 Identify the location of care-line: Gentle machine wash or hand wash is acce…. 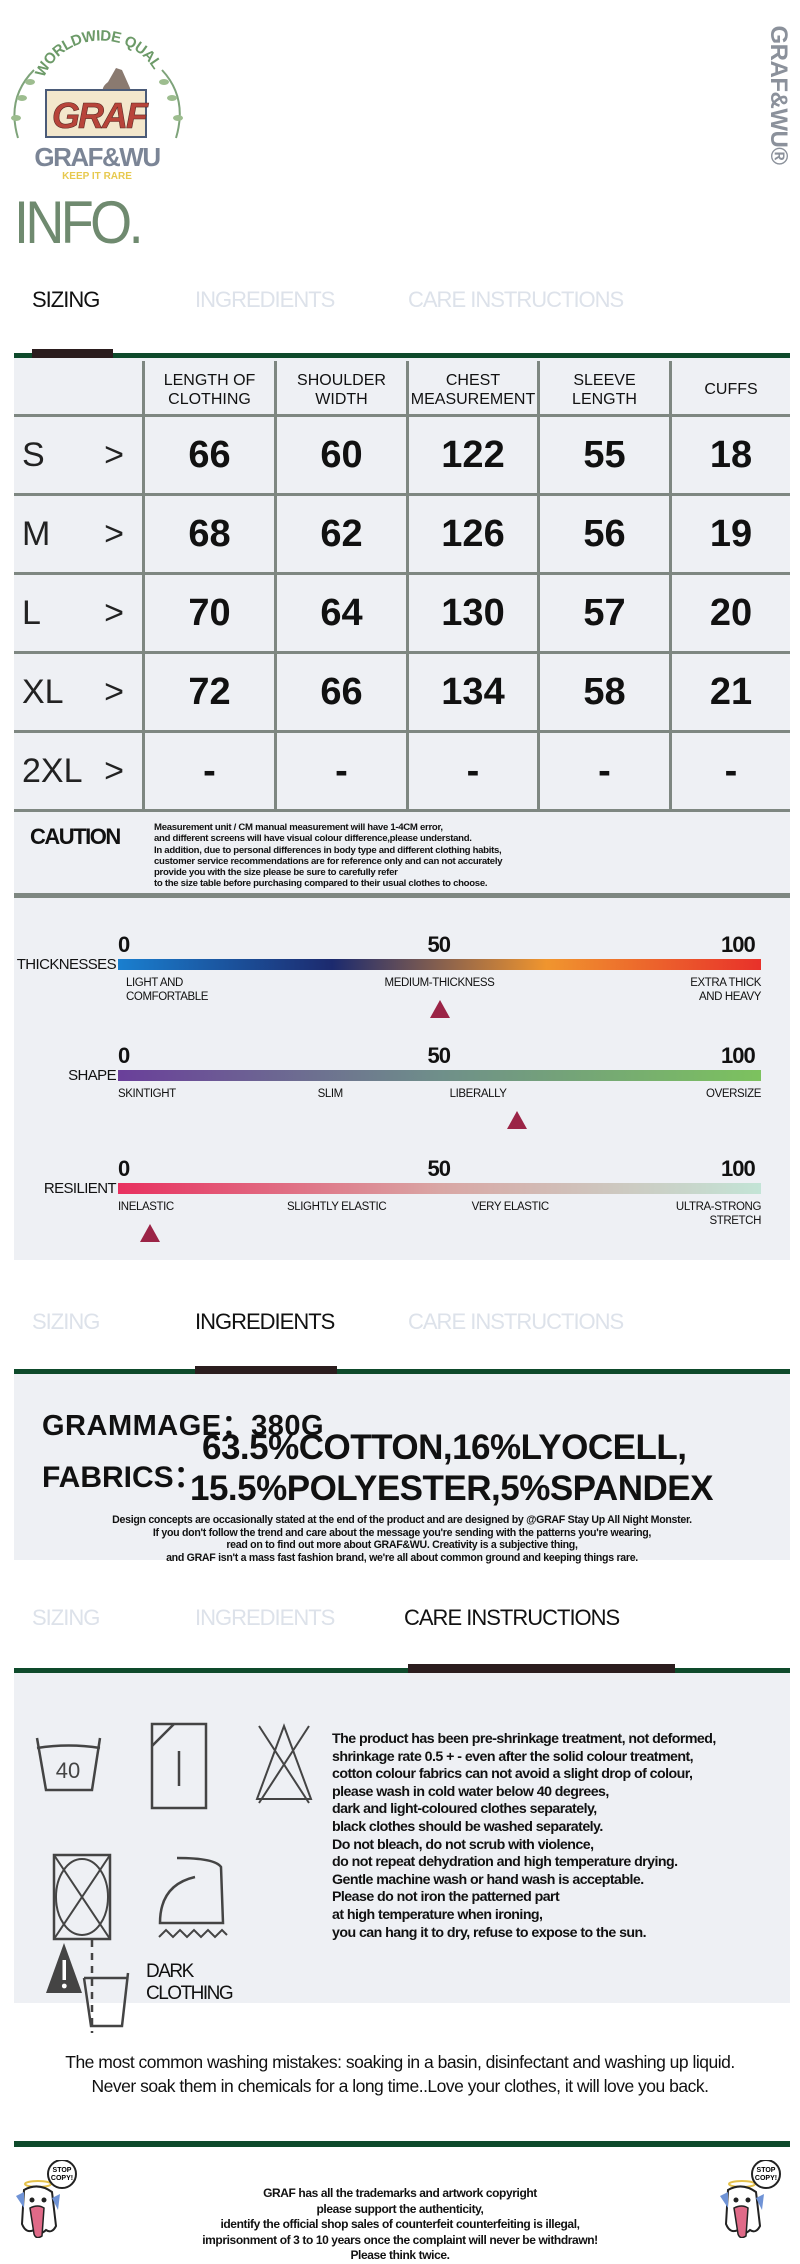
(488, 1879).